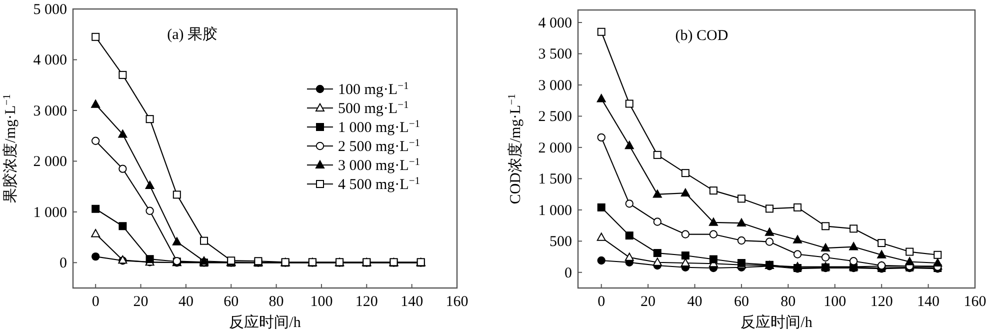 The image size is (989, 335). What do you see at coordinates (373, 108) in the screenshot?
I see `legend-label: 500 mg·L$^{−1}$` at bounding box center [373, 108].